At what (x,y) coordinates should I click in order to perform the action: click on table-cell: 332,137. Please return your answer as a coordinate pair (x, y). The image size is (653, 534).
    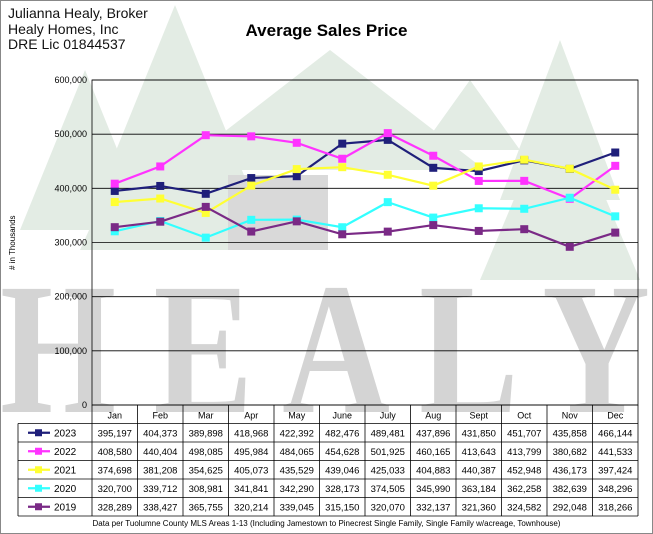
    Looking at the image, I should click on (433, 507).